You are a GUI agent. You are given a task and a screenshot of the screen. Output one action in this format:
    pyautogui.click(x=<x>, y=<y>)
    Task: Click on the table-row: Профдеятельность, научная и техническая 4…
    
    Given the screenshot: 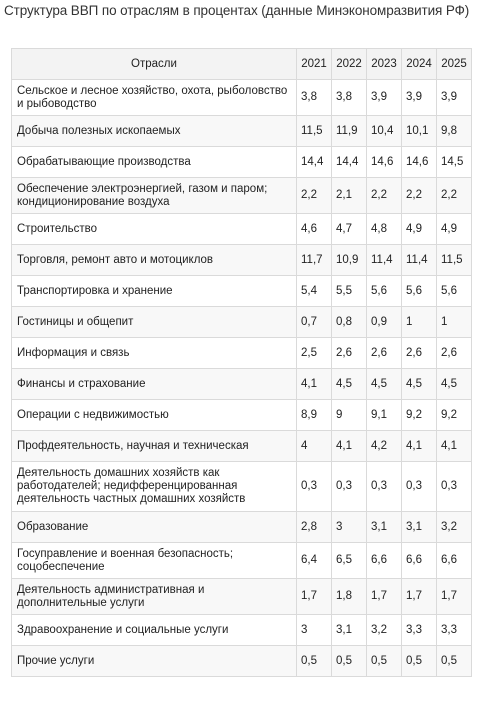 What is the action you would take?
    pyautogui.click(x=241, y=446)
    